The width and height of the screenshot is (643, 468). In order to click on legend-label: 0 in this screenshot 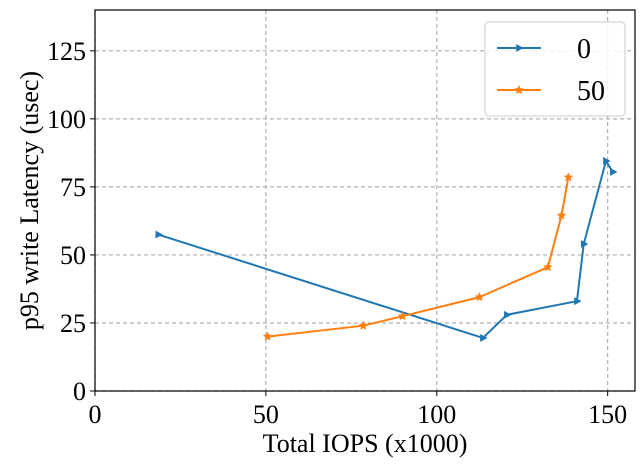, I will do `click(584, 49)`.